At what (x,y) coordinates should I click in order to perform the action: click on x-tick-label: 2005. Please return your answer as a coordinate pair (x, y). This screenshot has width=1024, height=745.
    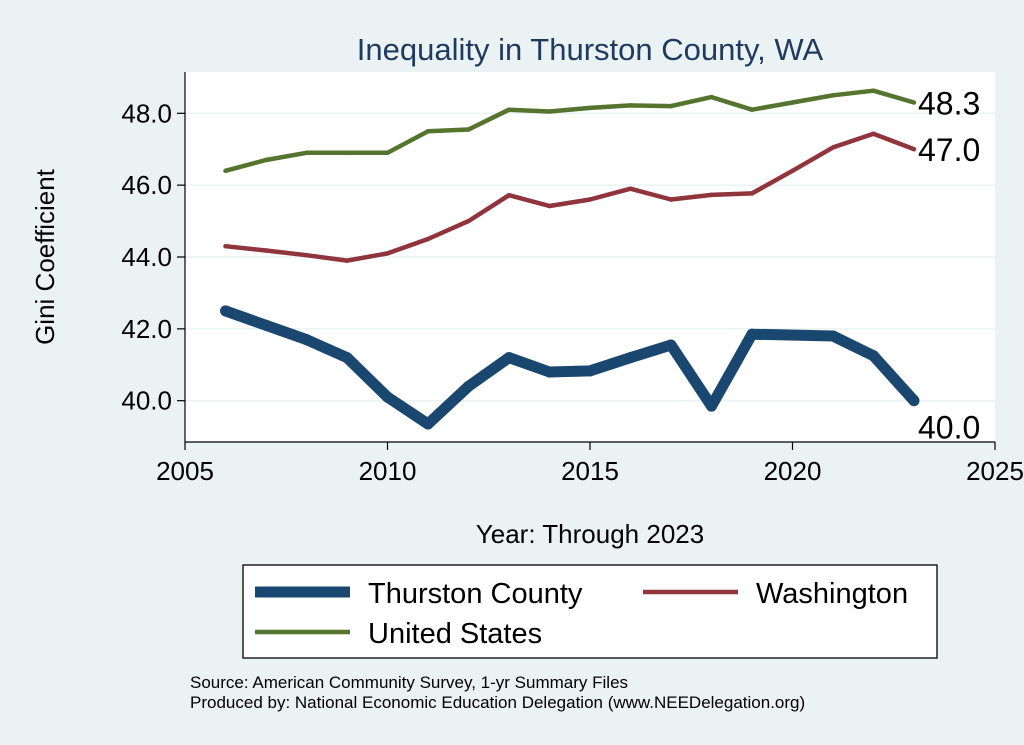
    Looking at the image, I should click on (185, 471).